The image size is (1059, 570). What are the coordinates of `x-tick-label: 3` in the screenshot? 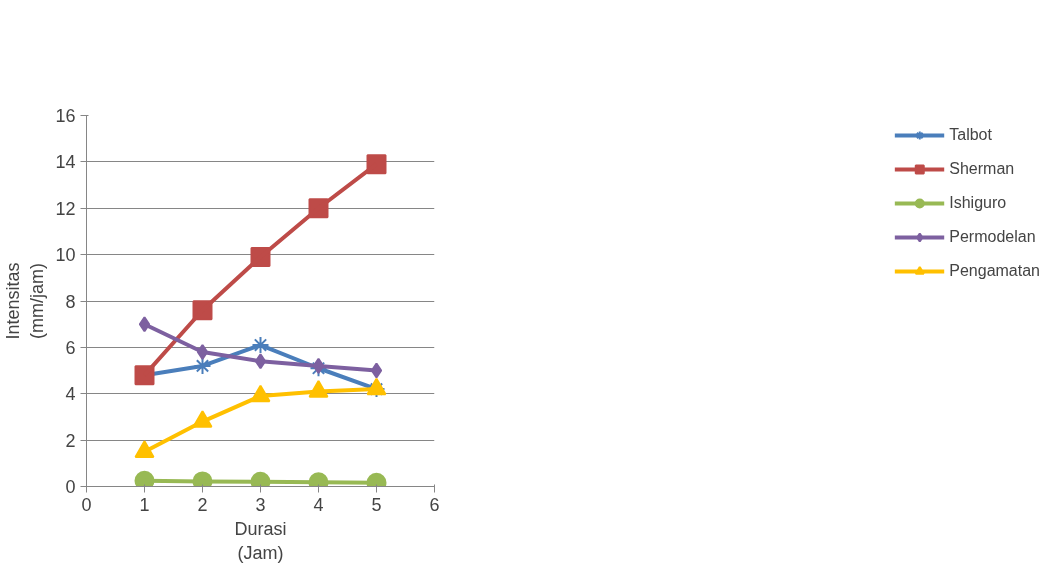 It's located at (260, 504).